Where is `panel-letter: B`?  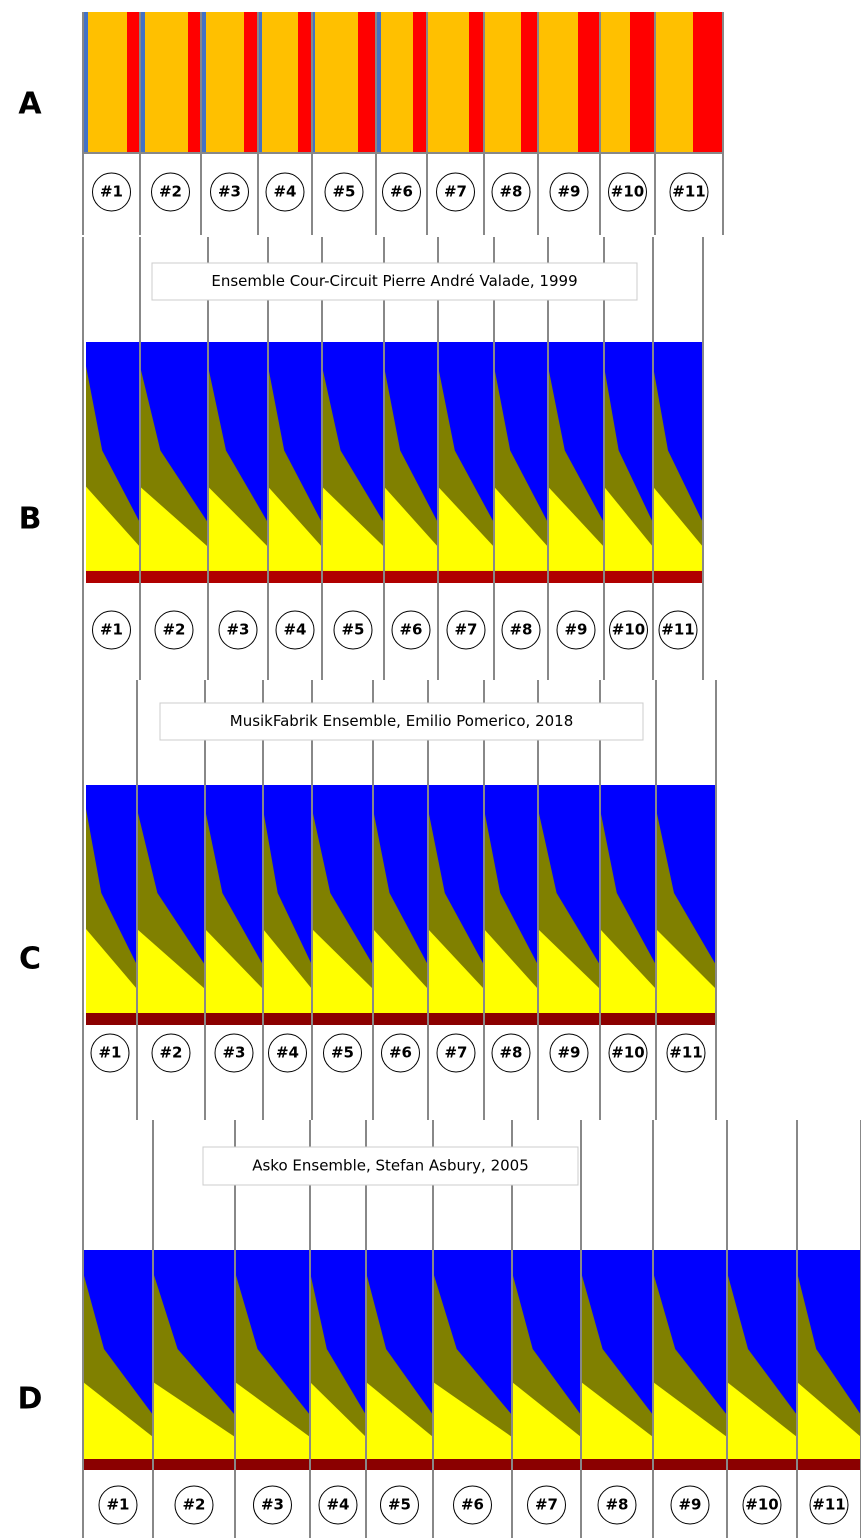
panel-letter: B is located at coordinates (30, 519).